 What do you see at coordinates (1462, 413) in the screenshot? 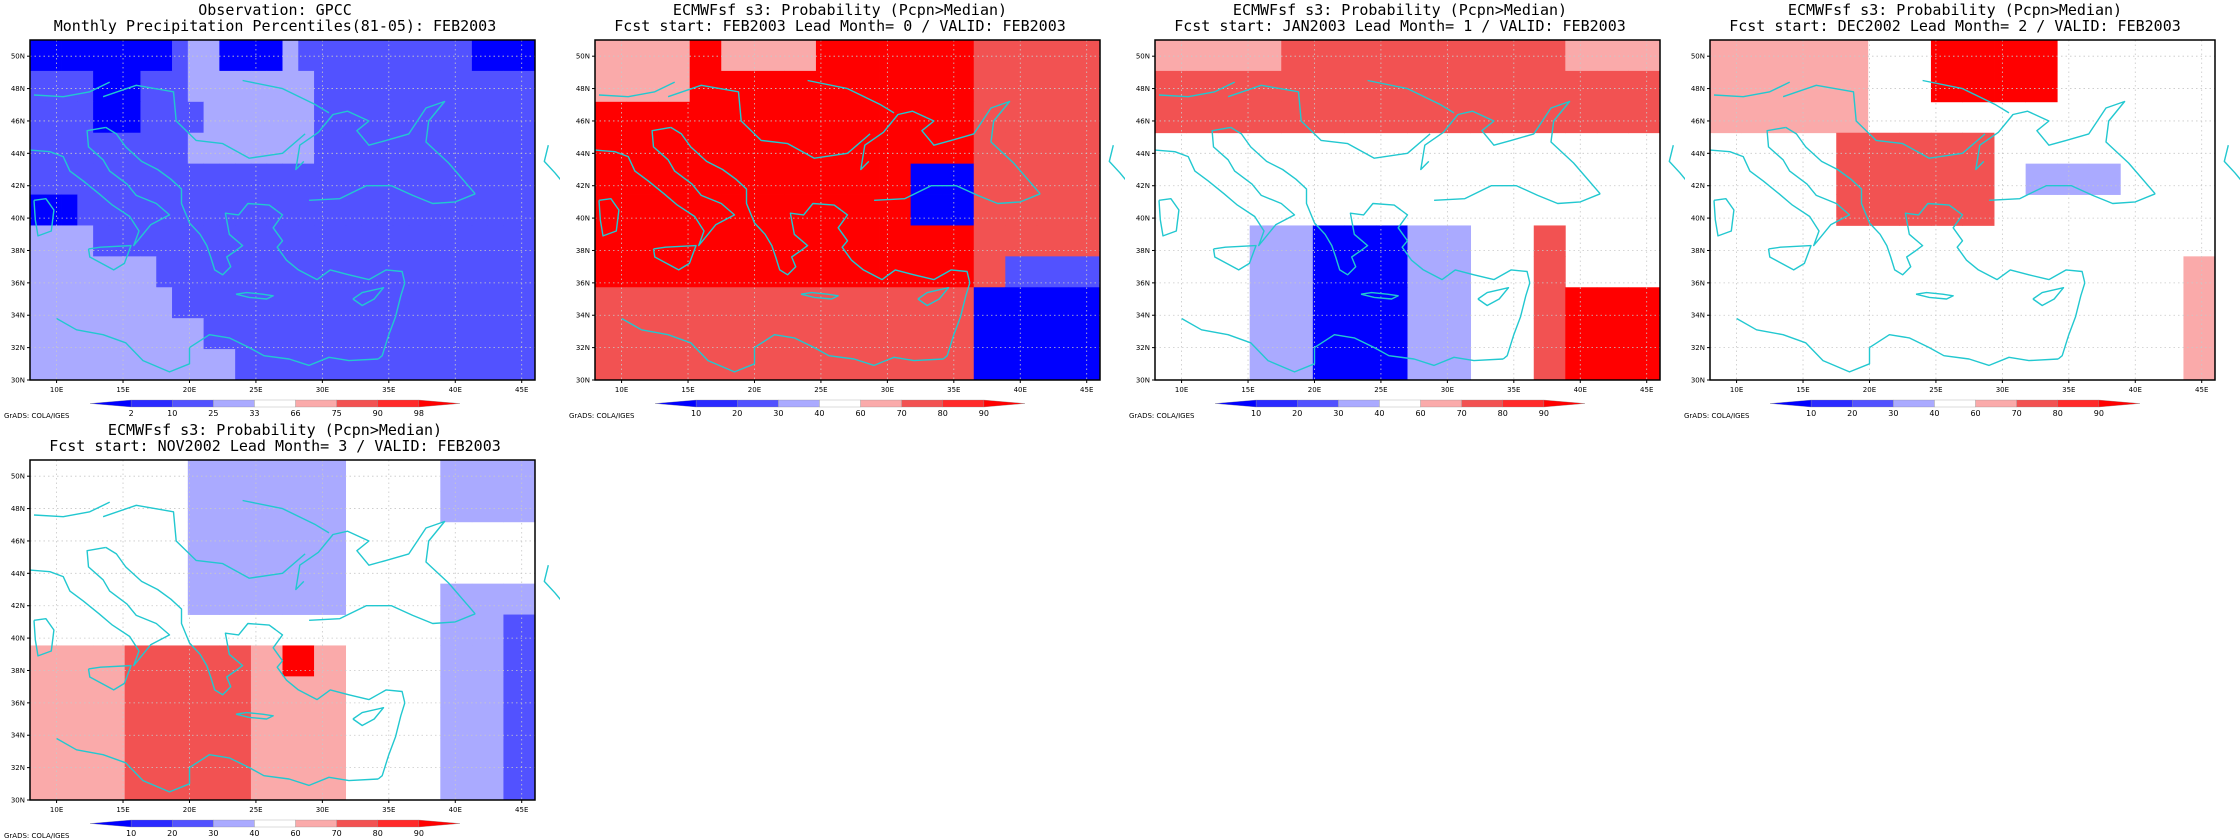
I see `colorbar-label: 70` at bounding box center [1462, 413].